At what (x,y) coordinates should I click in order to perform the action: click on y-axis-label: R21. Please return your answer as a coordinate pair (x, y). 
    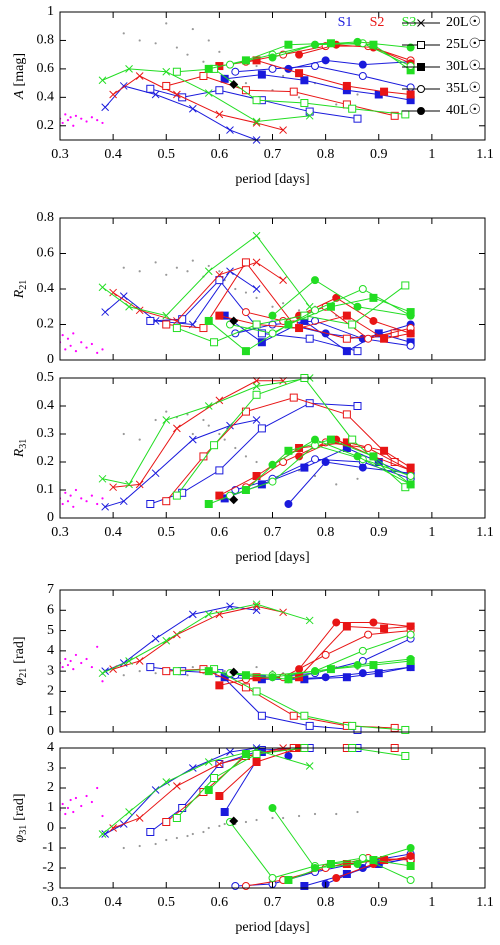
    Looking at the image, I should click on (20, 290).